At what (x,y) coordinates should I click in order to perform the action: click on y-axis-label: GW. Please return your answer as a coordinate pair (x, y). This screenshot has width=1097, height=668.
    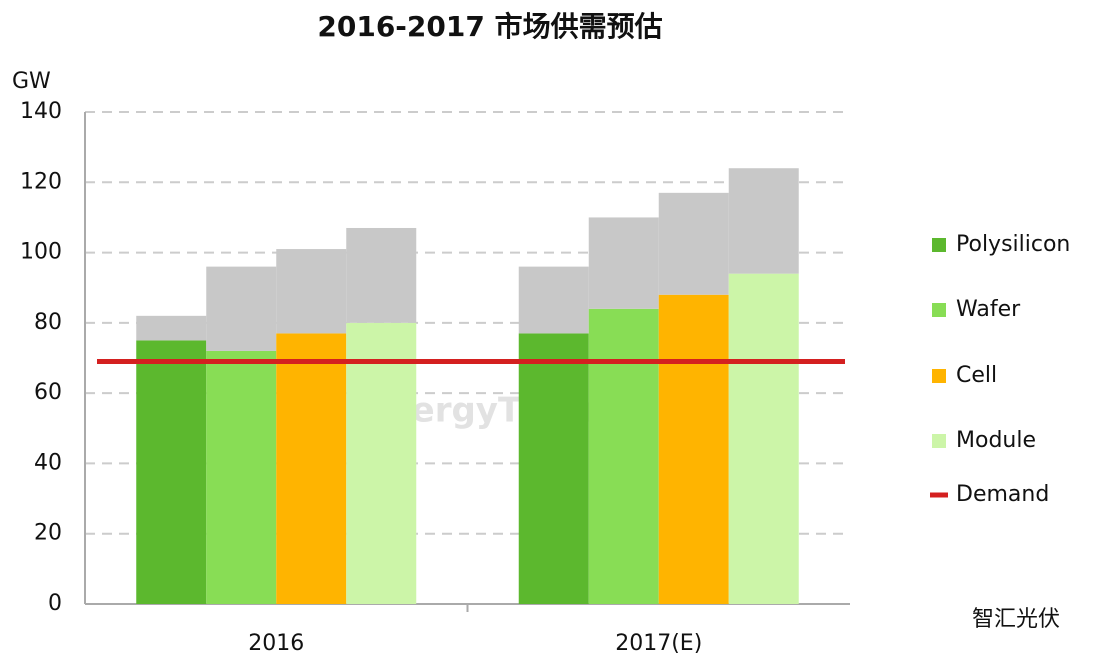
    Looking at the image, I should click on (31, 81).